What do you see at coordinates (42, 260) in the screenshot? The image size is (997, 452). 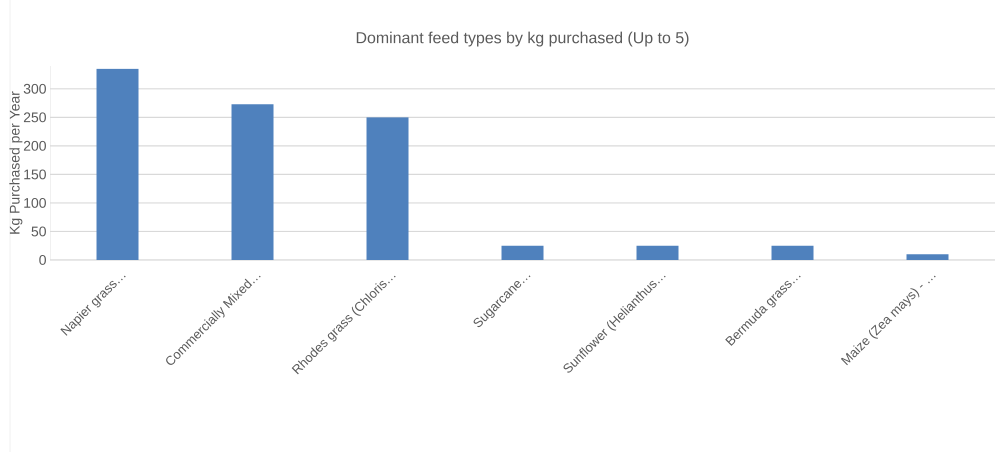 I see `y-tick-label: 0` at bounding box center [42, 260].